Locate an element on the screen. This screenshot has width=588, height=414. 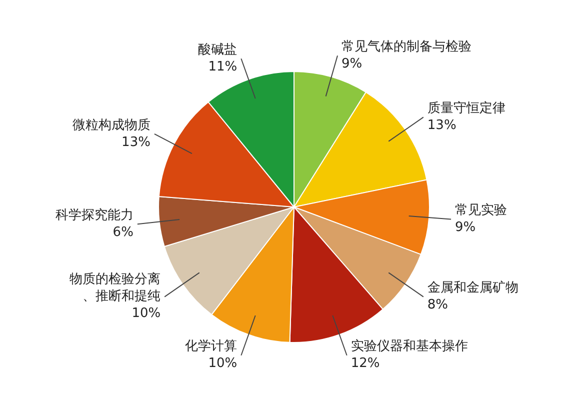
slice-label: 科学探究能力 is located at coordinates (94, 215).